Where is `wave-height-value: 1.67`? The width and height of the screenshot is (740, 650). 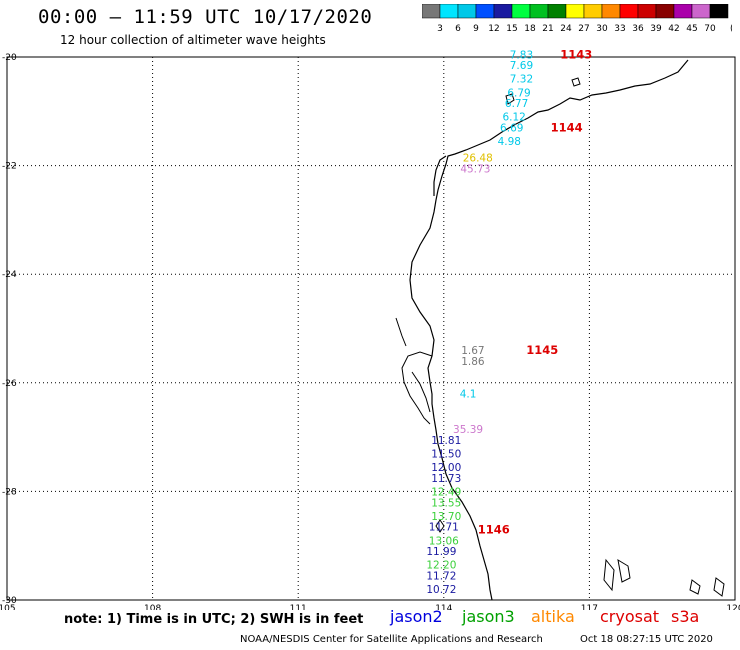 wave-height-value: 1.67 is located at coordinates (472, 351).